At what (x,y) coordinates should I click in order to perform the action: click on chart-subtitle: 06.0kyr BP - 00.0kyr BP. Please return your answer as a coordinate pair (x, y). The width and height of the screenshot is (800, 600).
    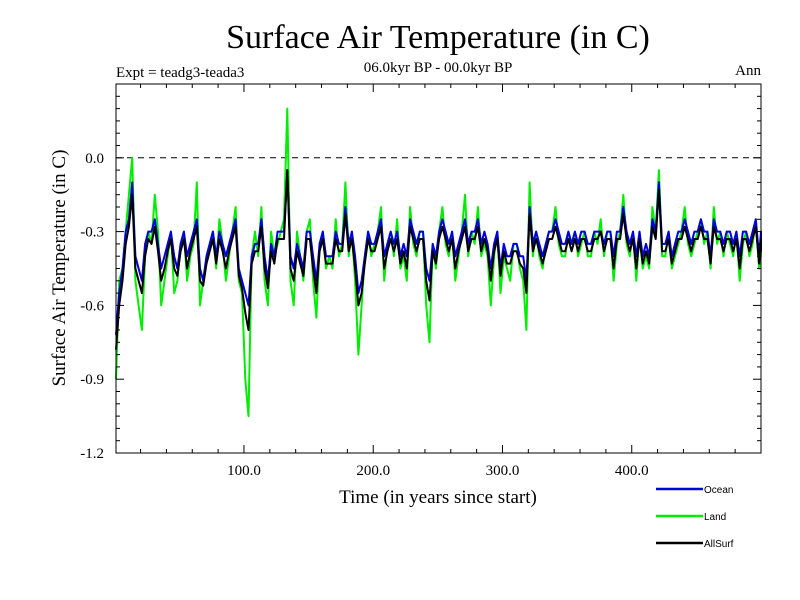
    Looking at the image, I should click on (438, 68).